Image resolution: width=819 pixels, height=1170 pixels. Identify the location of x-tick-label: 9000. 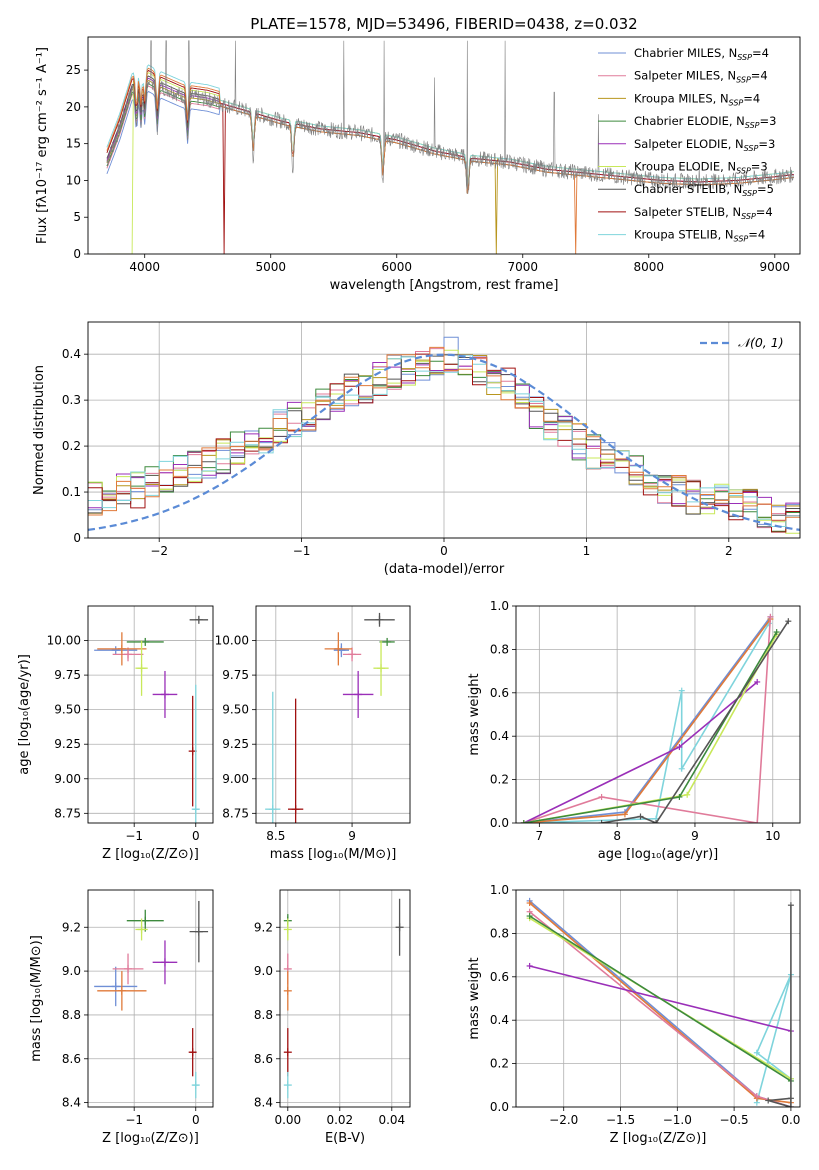
(775, 267).